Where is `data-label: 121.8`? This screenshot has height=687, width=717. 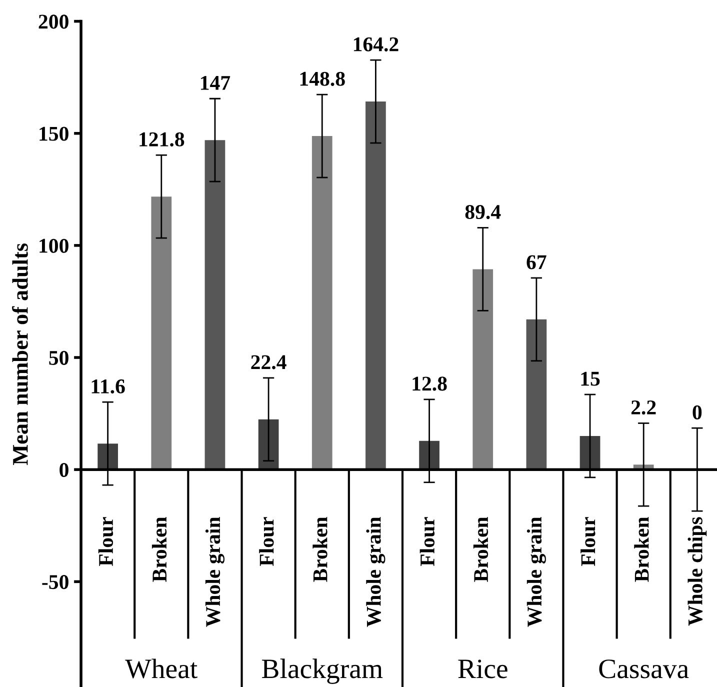 data-label: 121.8 is located at coordinates (162, 139).